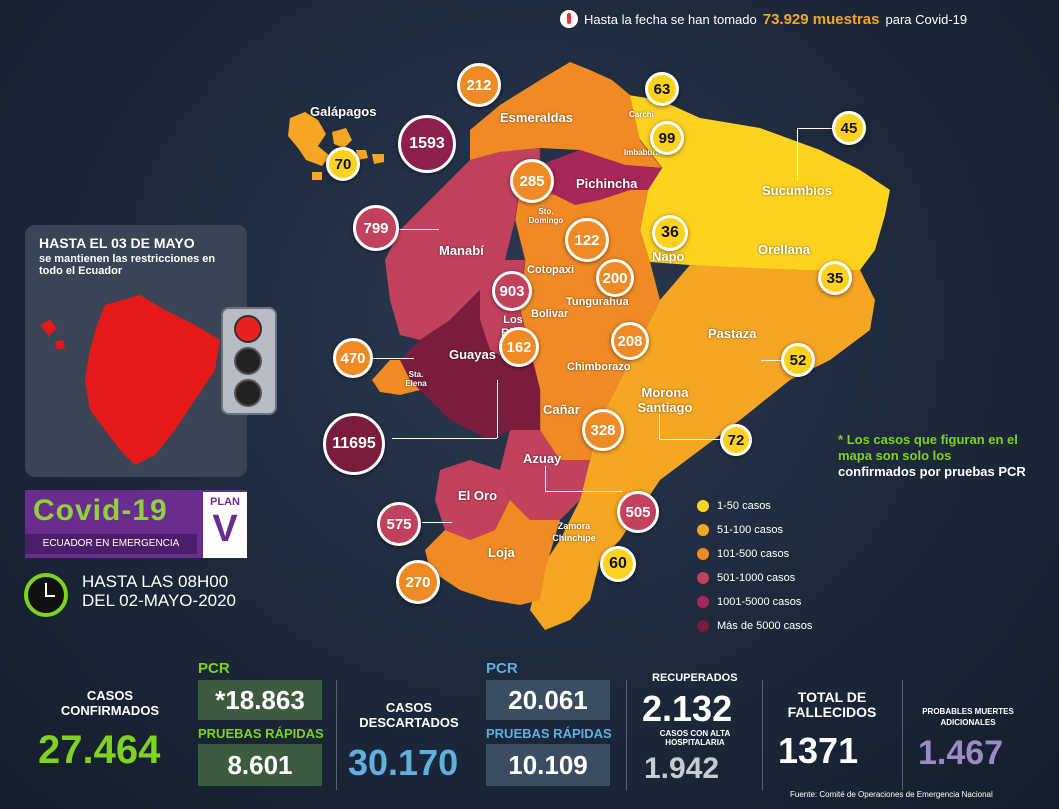 The width and height of the screenshot is (1059, 809). What do you see at coordinates (932, 471) in the screenshot?
I see `note-part2: confirmados por pruebas PCR` at bounding box center [932, 471].